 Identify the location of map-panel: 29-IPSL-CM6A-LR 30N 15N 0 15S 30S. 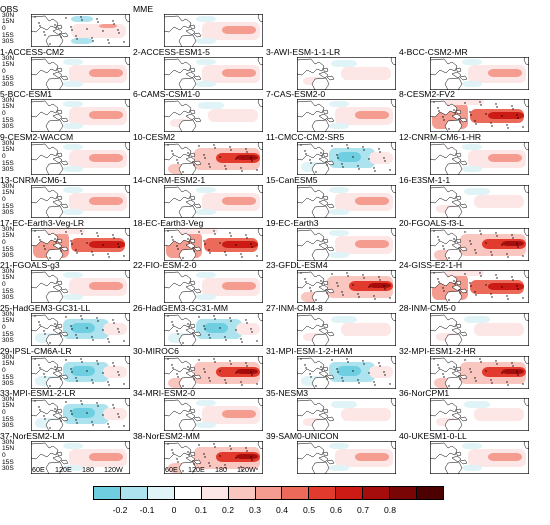
(66, 368).